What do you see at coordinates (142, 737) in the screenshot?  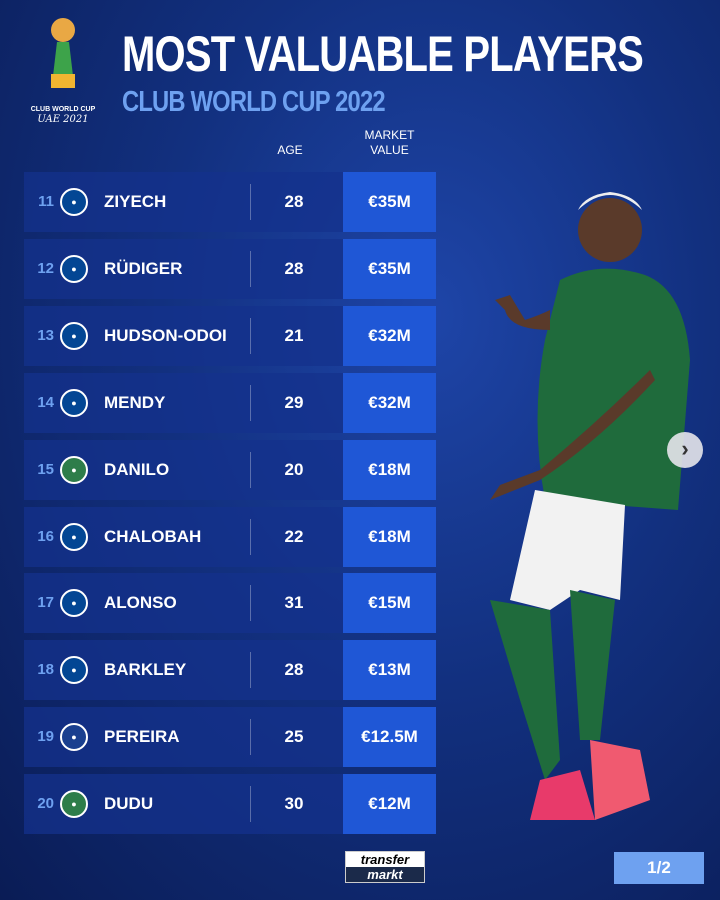 I see `player-name: PEREIRA` at bounding box center [142, 737].